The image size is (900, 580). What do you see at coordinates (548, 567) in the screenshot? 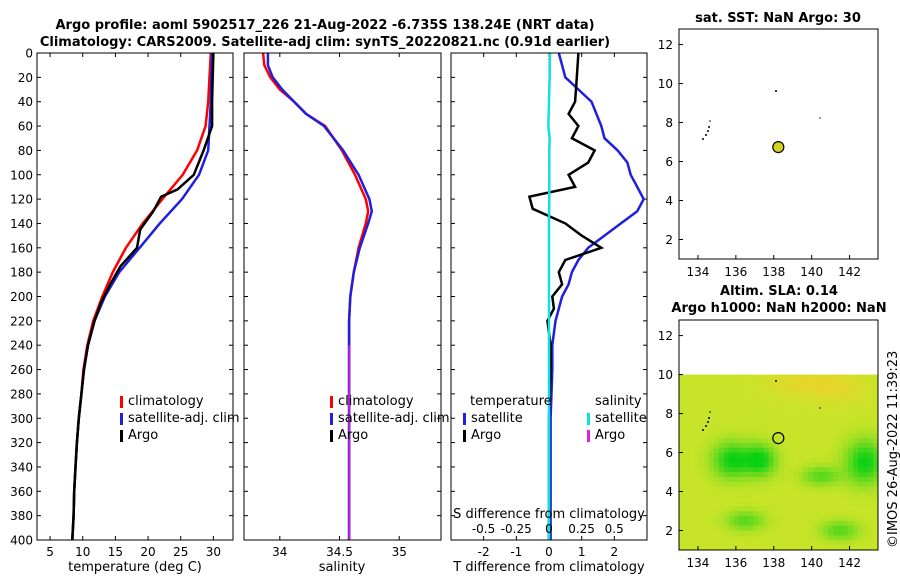
I see `t-difference-xlabel: T difference from climatology` at bounding box center [548, 567].